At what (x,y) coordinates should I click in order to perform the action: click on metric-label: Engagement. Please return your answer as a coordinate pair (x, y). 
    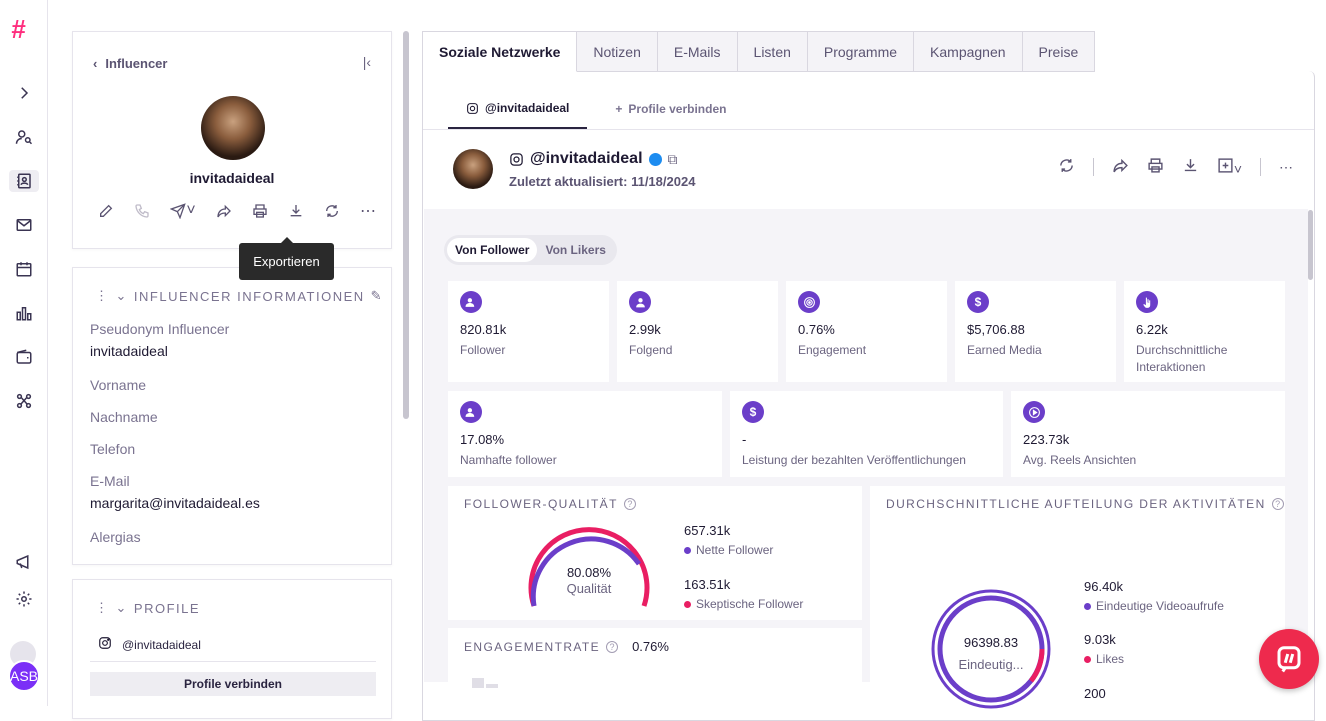
    Looking at the image, I should click on (832, 350).